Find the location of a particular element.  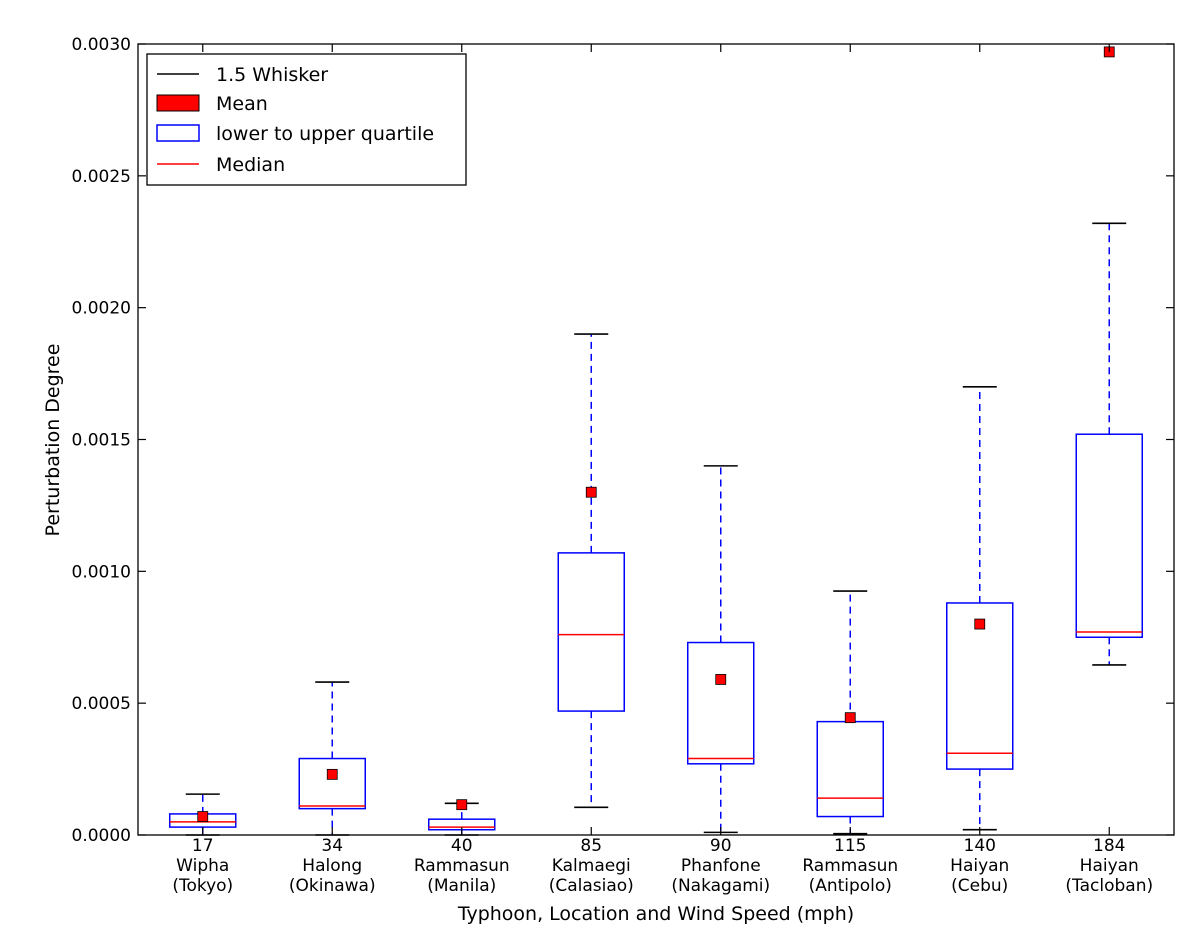

y-axis-label: Perturbation Degree is located at coordinates (53, 440).